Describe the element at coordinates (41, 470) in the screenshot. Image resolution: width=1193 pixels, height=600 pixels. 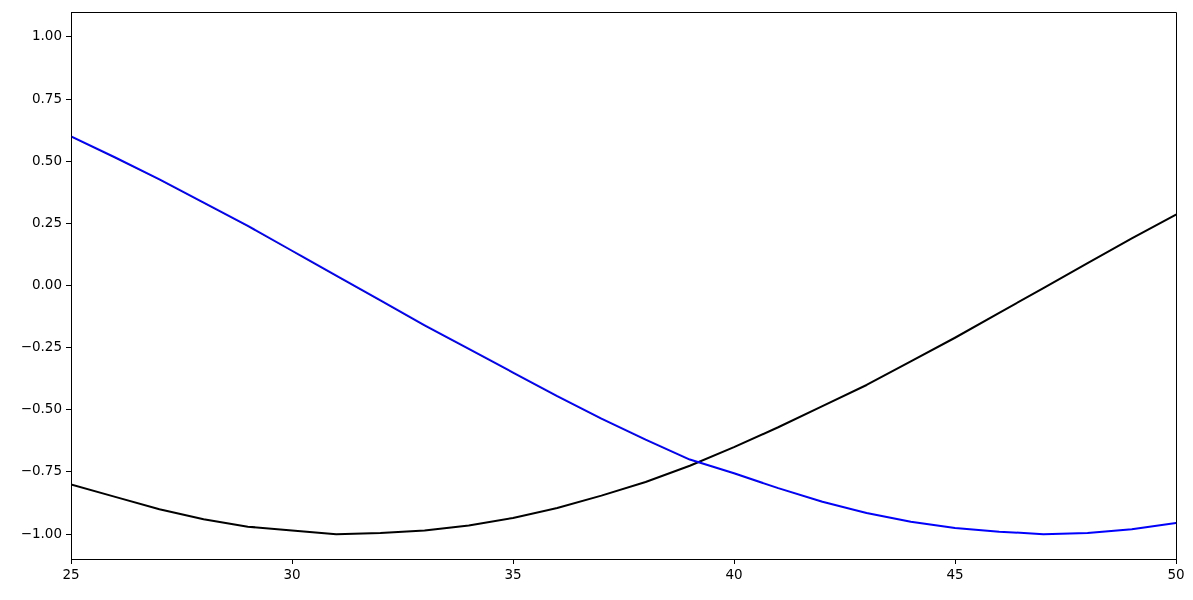
I see `y-tick-label: −0.75` at that location.